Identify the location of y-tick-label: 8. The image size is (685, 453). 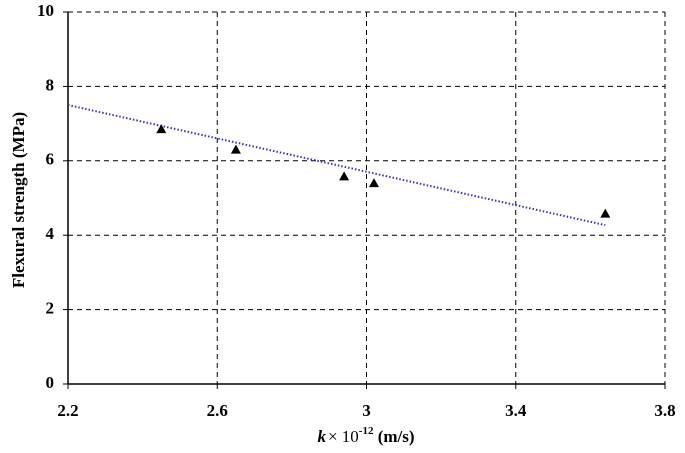
(50, 84).